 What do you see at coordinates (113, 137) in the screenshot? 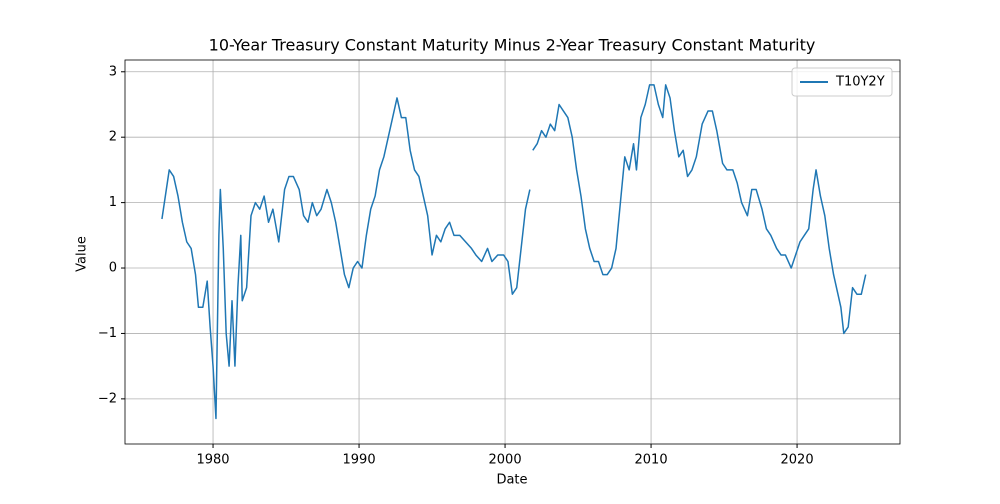
I see `y-tick-label: 2` at bounding box center [113, 137].